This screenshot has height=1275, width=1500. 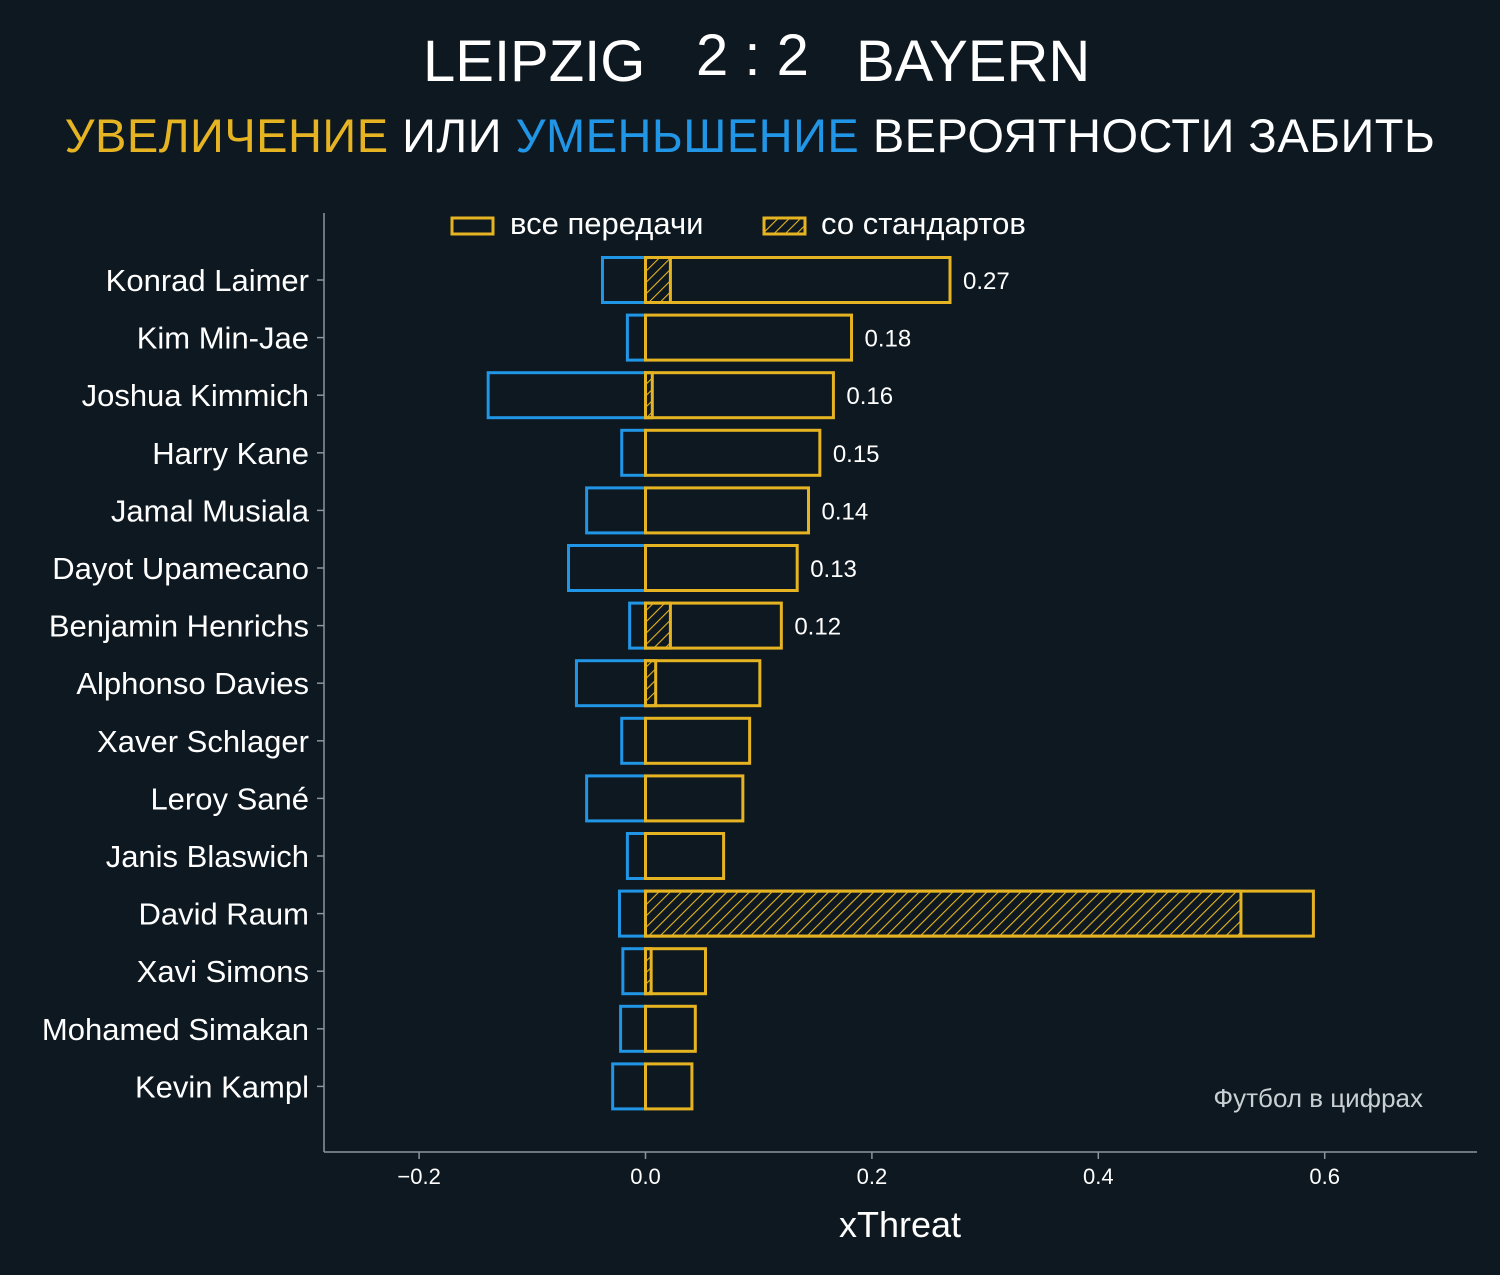 I want to click on legend-label-all-passes: все передачи, so click(x=606, y=223).